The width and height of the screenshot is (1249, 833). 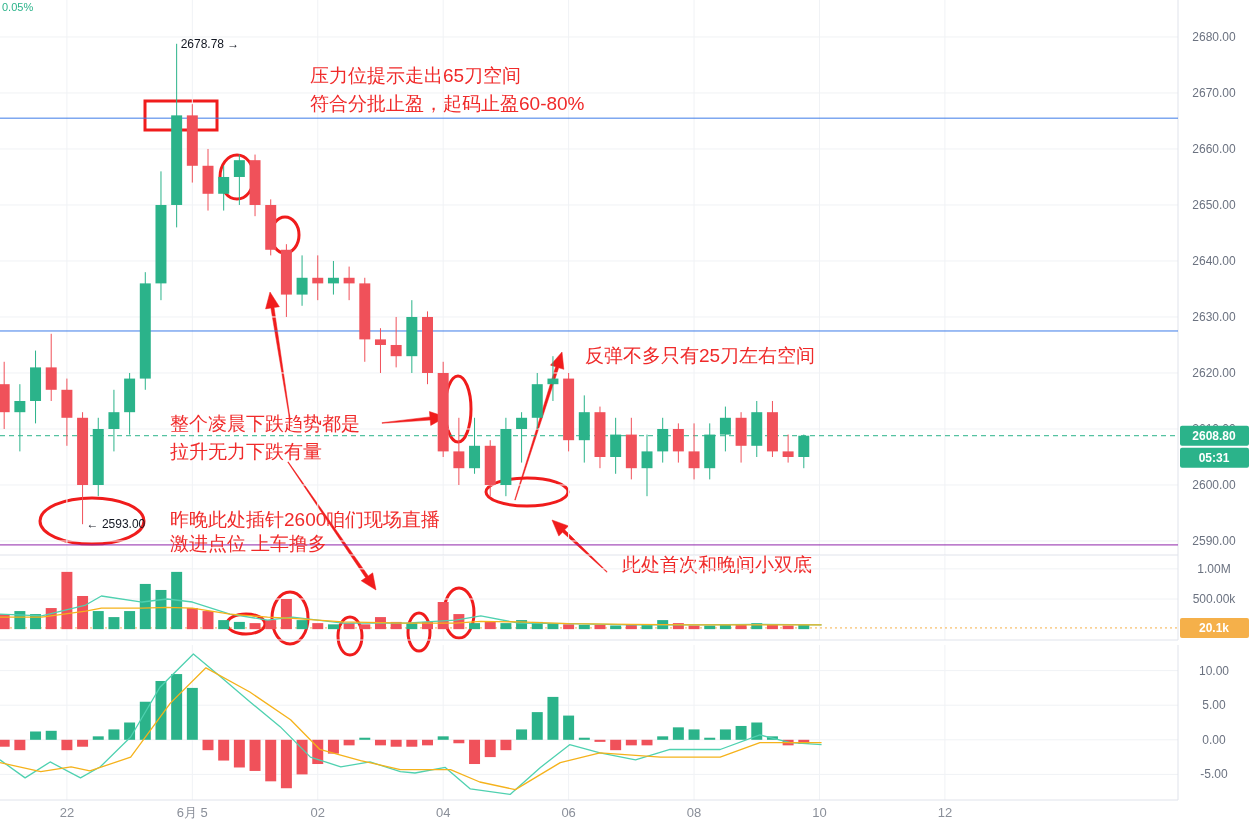 I want to click on y-tick-label: 2660.00, so click(x=1214, y=148).